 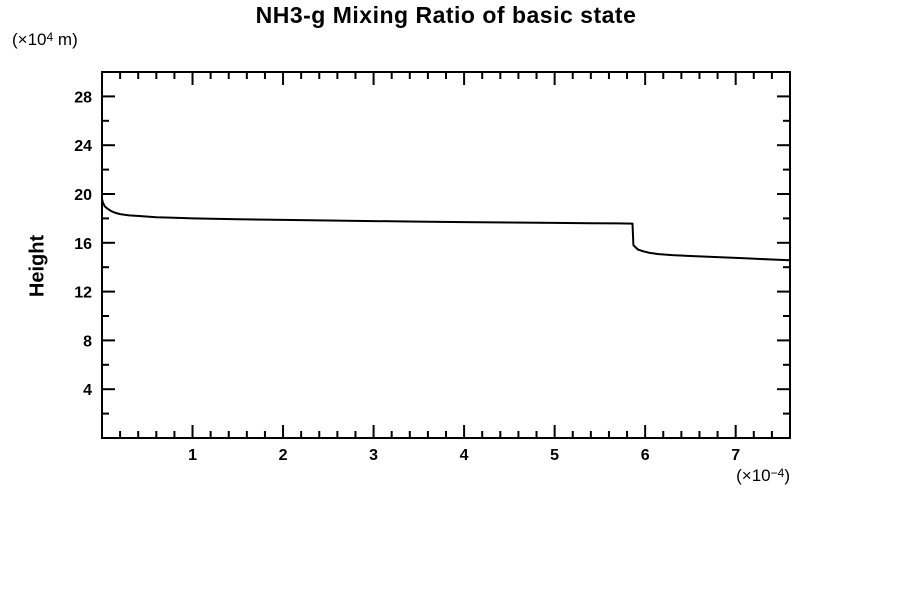 I want to click on x-tick-label: 7, so click(x=735, y=455).